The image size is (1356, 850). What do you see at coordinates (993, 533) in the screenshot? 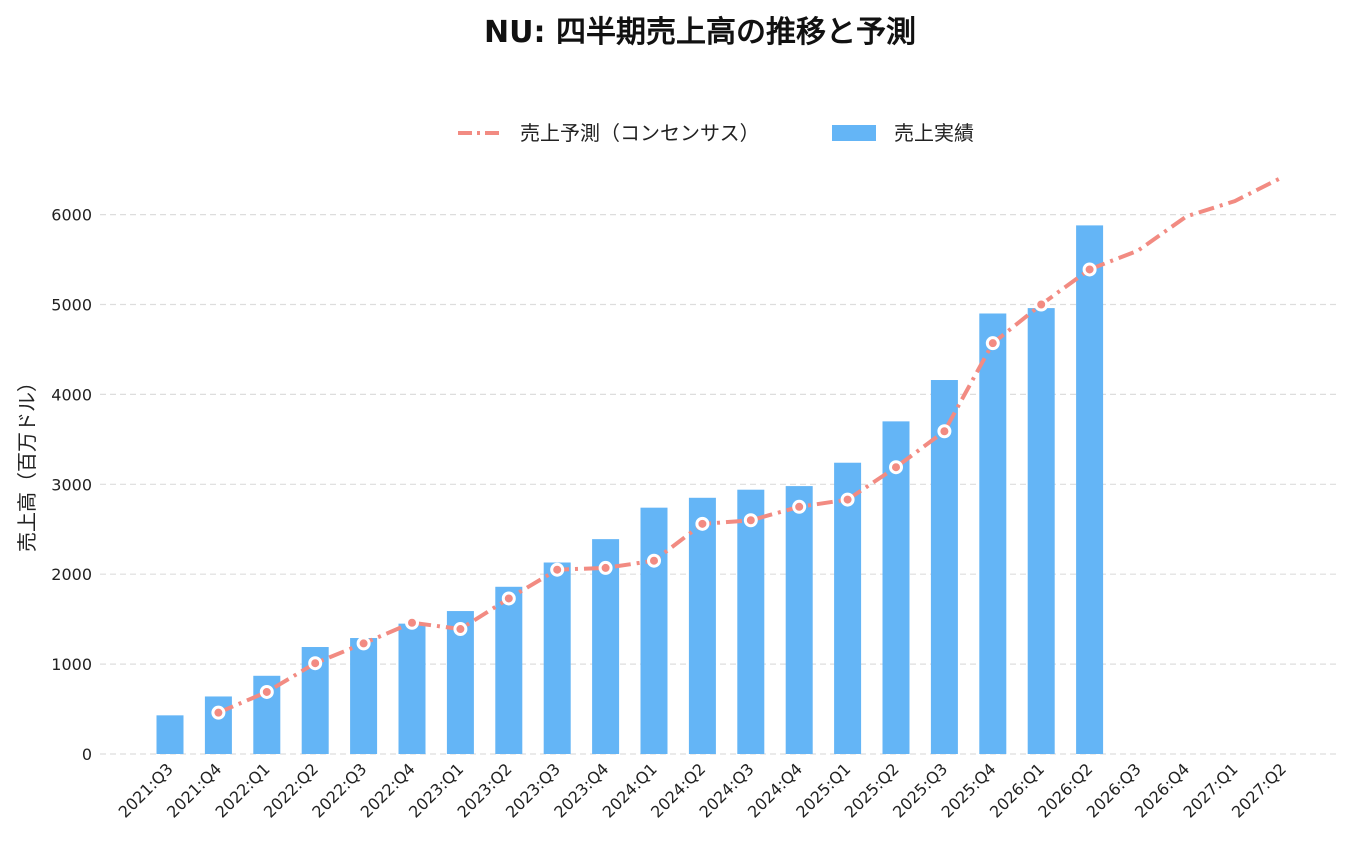
I see `bar-2025:Q4` at bounding box center [993, 533].